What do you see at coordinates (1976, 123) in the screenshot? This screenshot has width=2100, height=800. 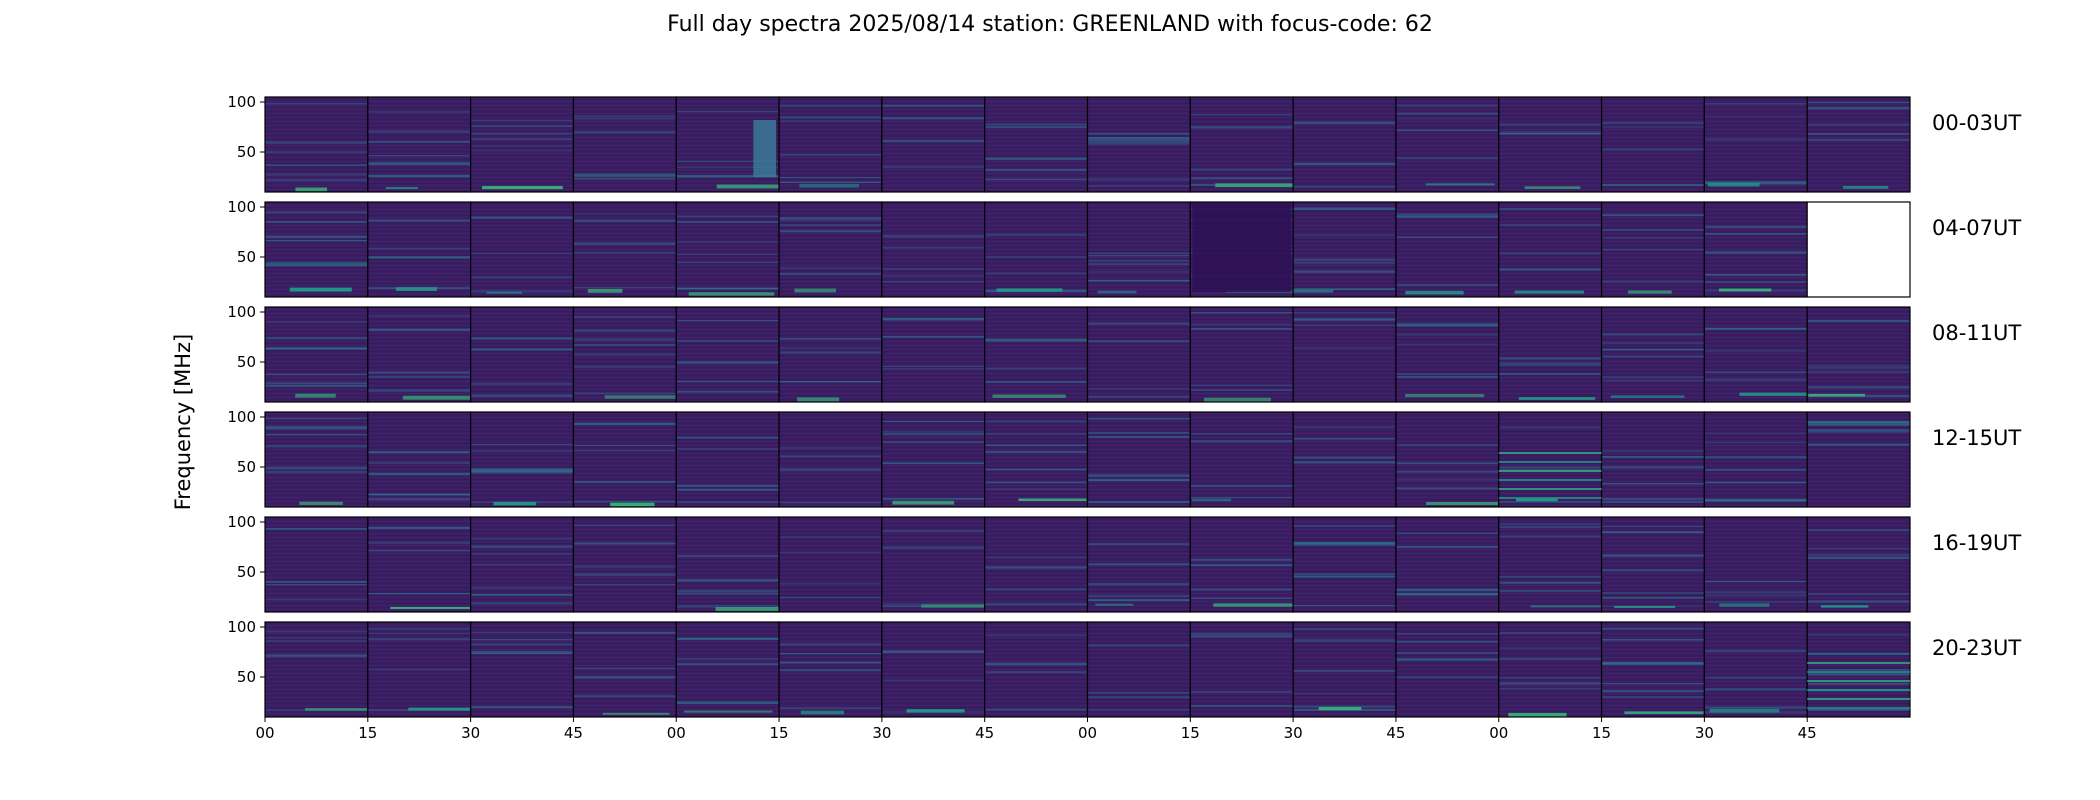 I see `row-time-label: 00-03UT` at bounding box center [1976, 123].